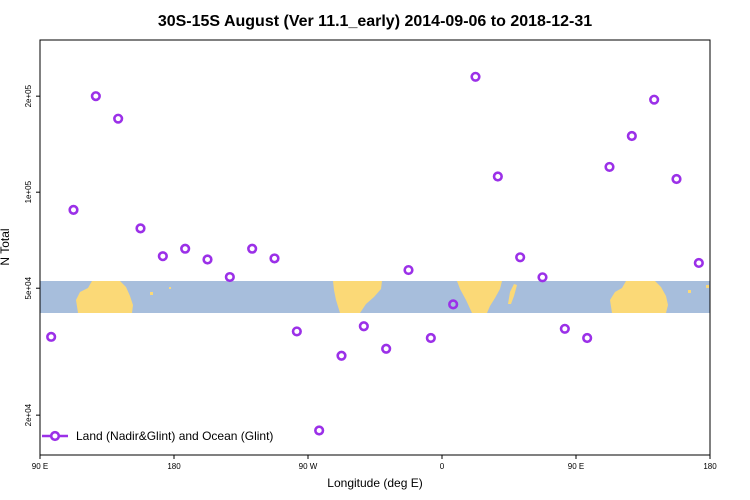 This screenshot has height=500, width=750. Describe the element at coordinates (55, 436) in the screenshot. I see `legend-marker-icon` at that location.